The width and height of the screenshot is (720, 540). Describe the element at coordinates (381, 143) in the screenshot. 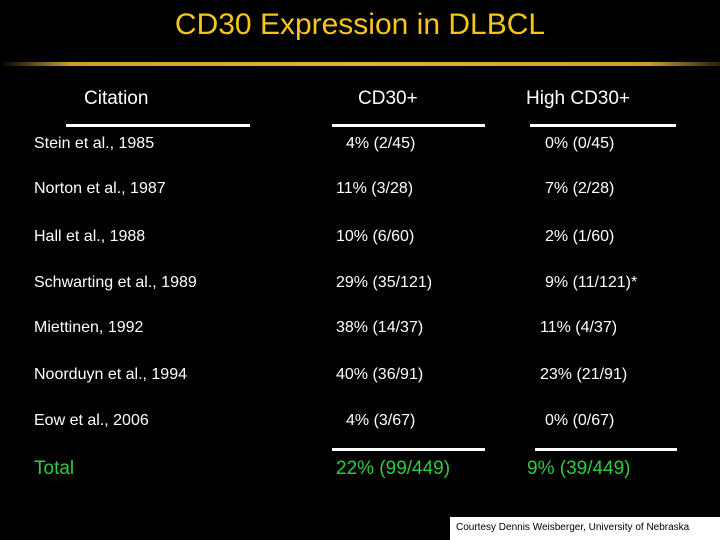

I see `row-1-cd30: 4% (2/45)` at that location.